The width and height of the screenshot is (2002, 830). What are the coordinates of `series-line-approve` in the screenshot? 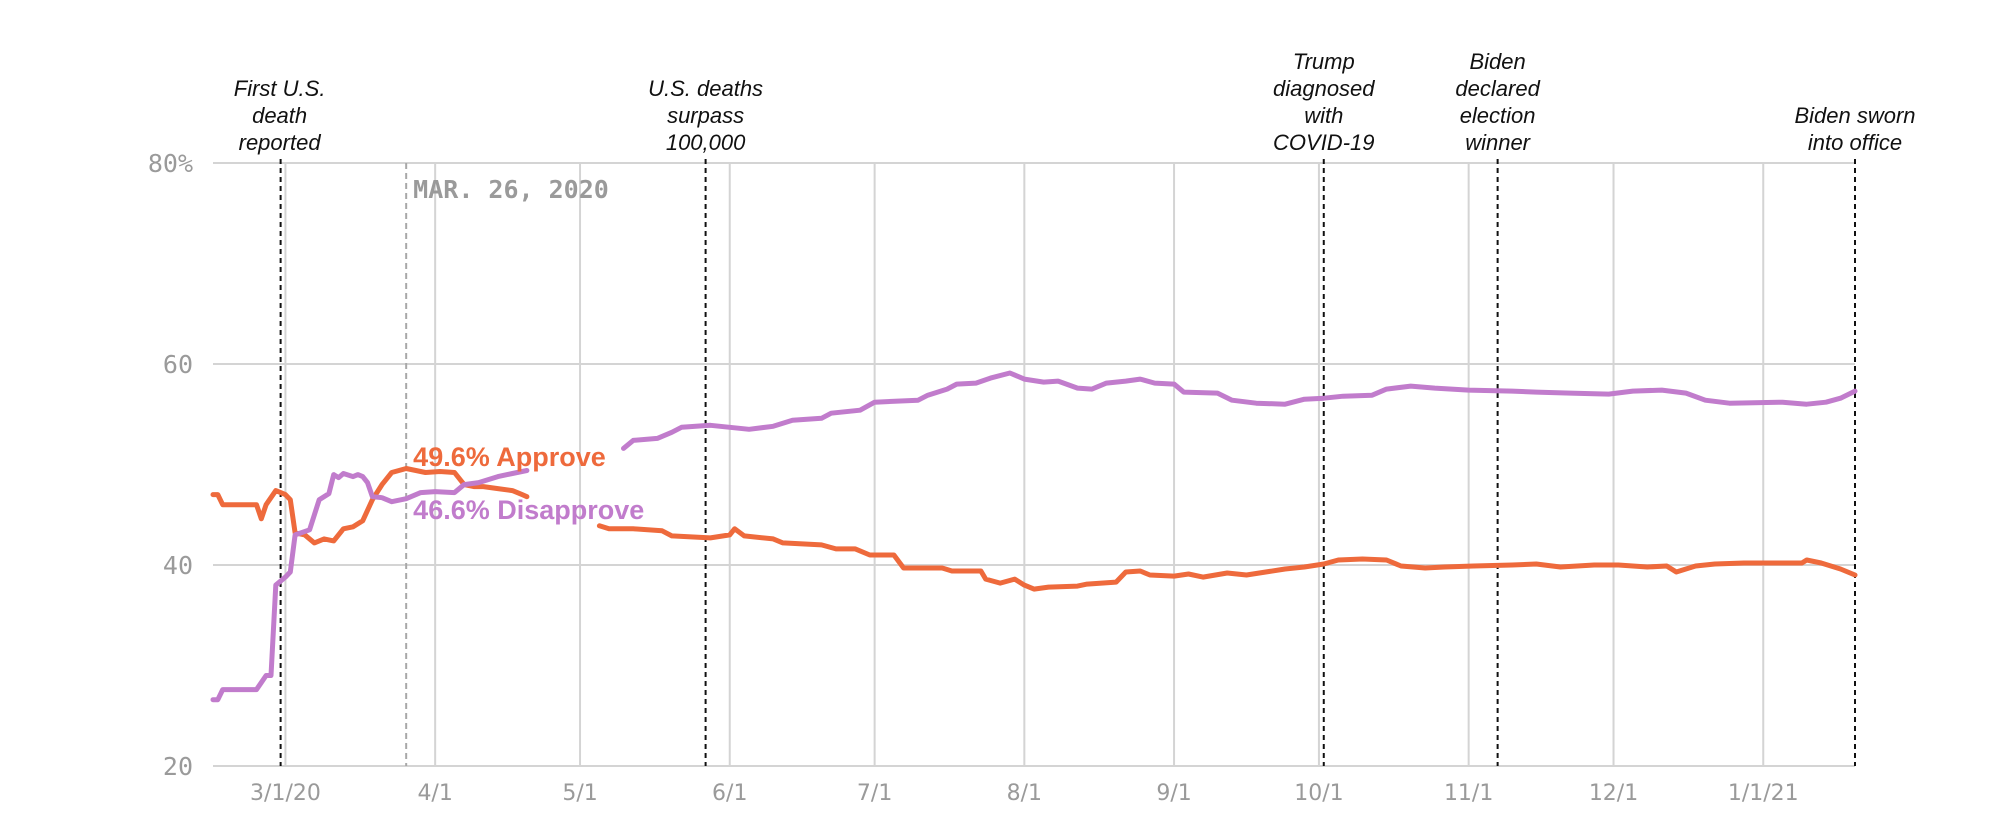 It's located at (370, 506).